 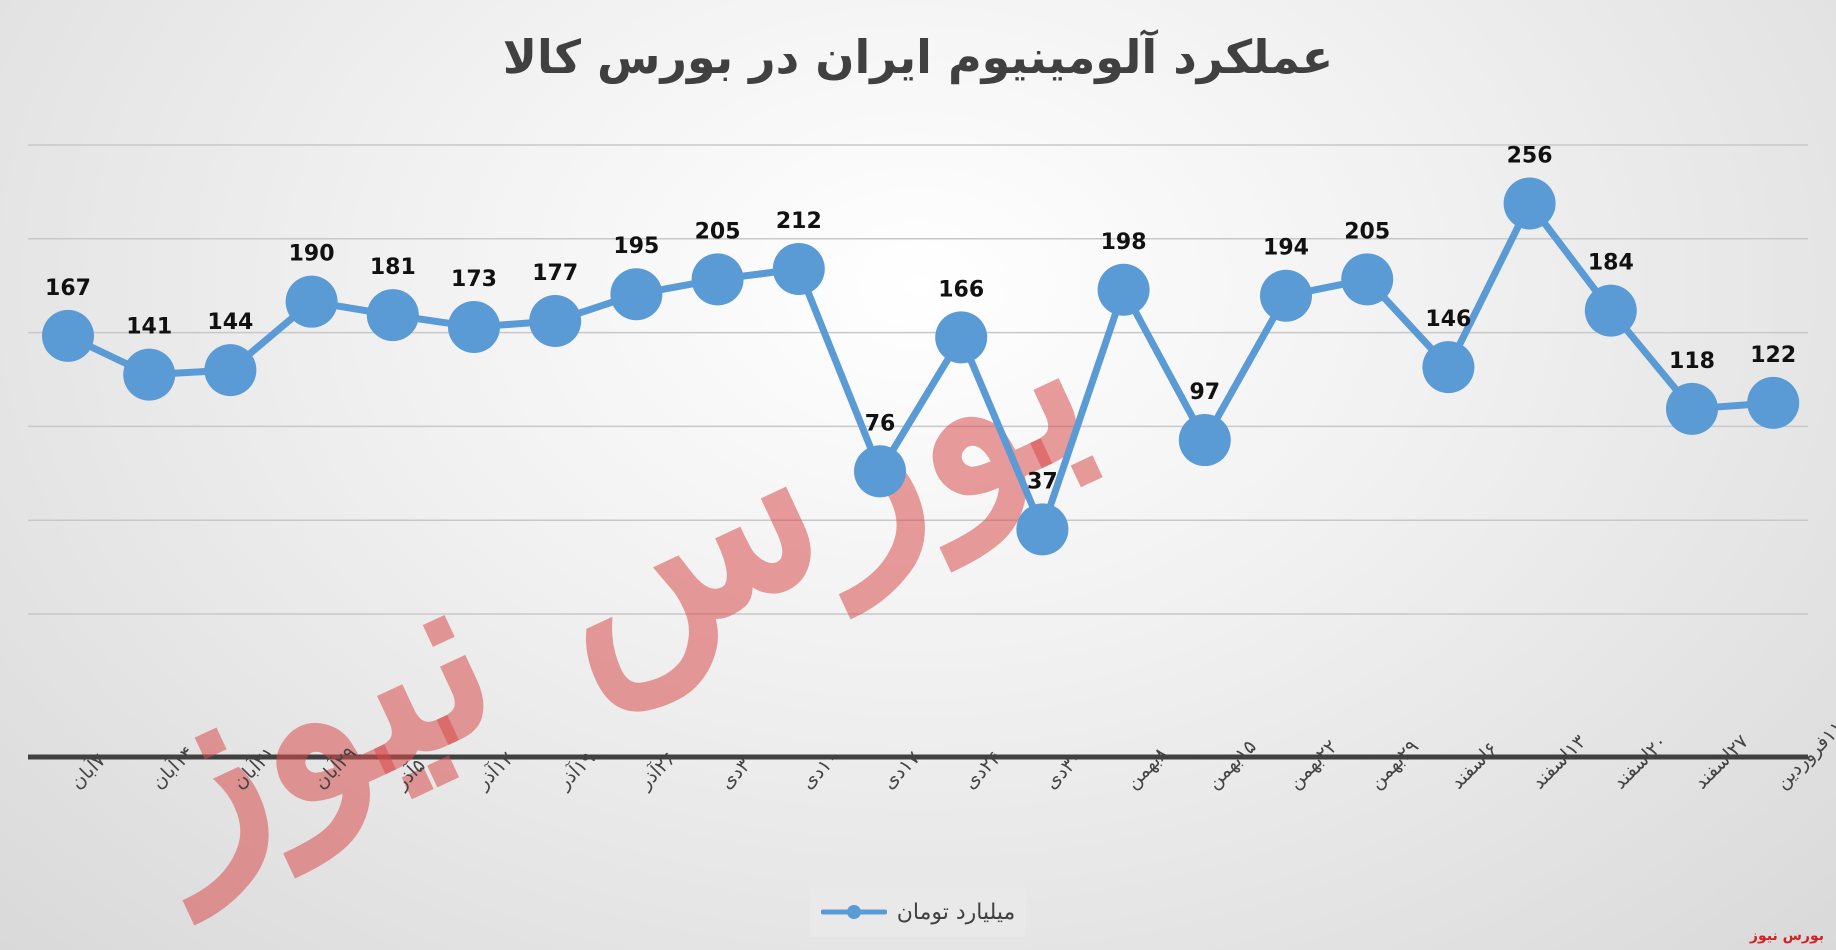 I want to click on data-label: 195, so click(x=636, y=246).